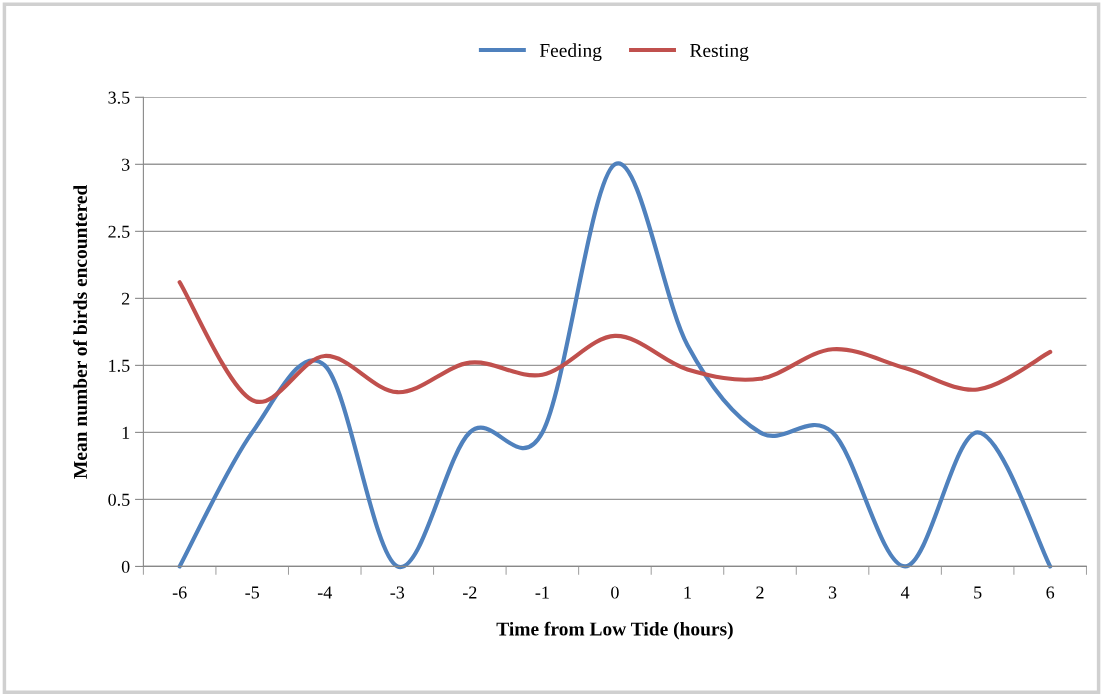  What do you see at coordinates (125, 298) in the screenshot?
I see `y-tick-label: 2` at bounding box center [125, 298].